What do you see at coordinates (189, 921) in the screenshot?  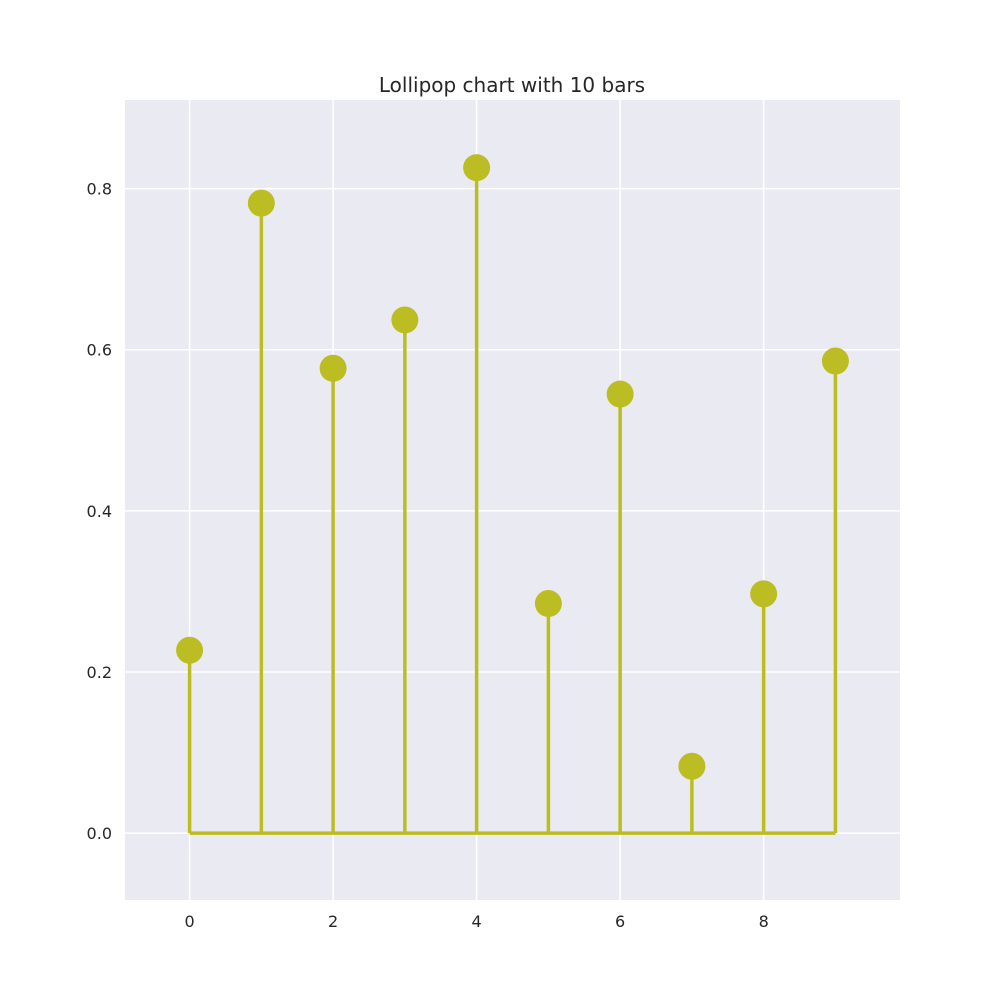 I see `x-tick-label: 0` at bounding box center [189, 921].